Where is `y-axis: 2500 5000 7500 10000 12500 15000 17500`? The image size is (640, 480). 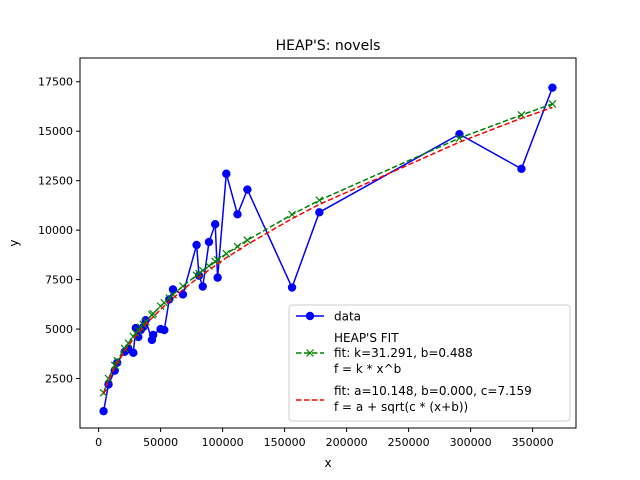
y-axis: 2500 5000 7500 10000 12500 15000 17500 is located at coordinates (59, 231).